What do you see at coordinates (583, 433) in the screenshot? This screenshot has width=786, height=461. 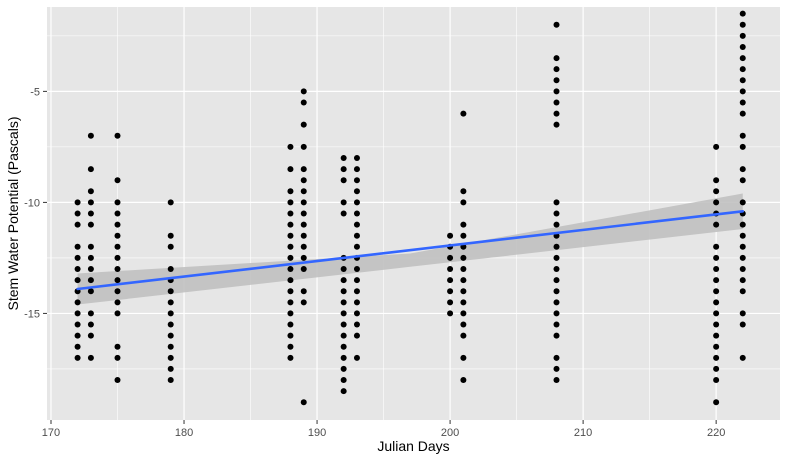 I see `x-tick-label: 210` at bounding box center [583, 433].